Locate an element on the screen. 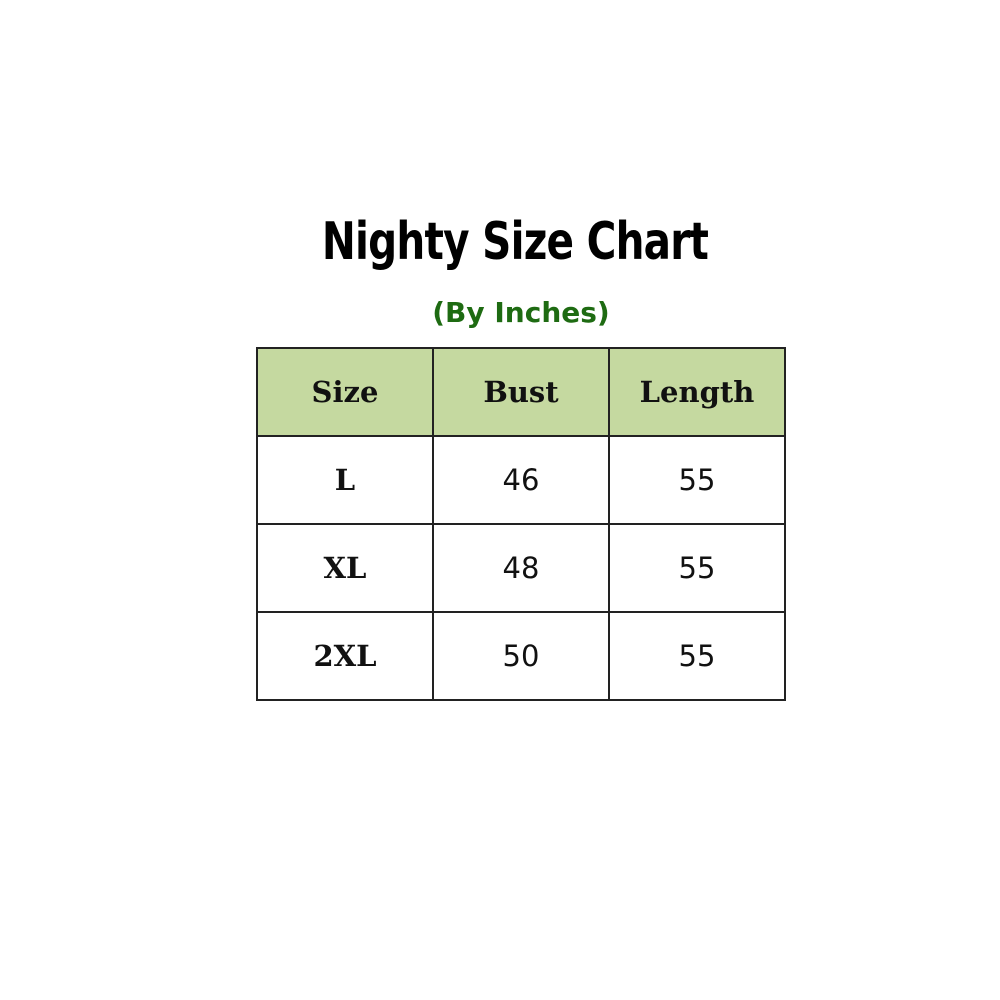 Image resolution: width=1000 pixels, height=1000 pixels. page-title: Nighty Size Chart is located at coordinates (515, 242).